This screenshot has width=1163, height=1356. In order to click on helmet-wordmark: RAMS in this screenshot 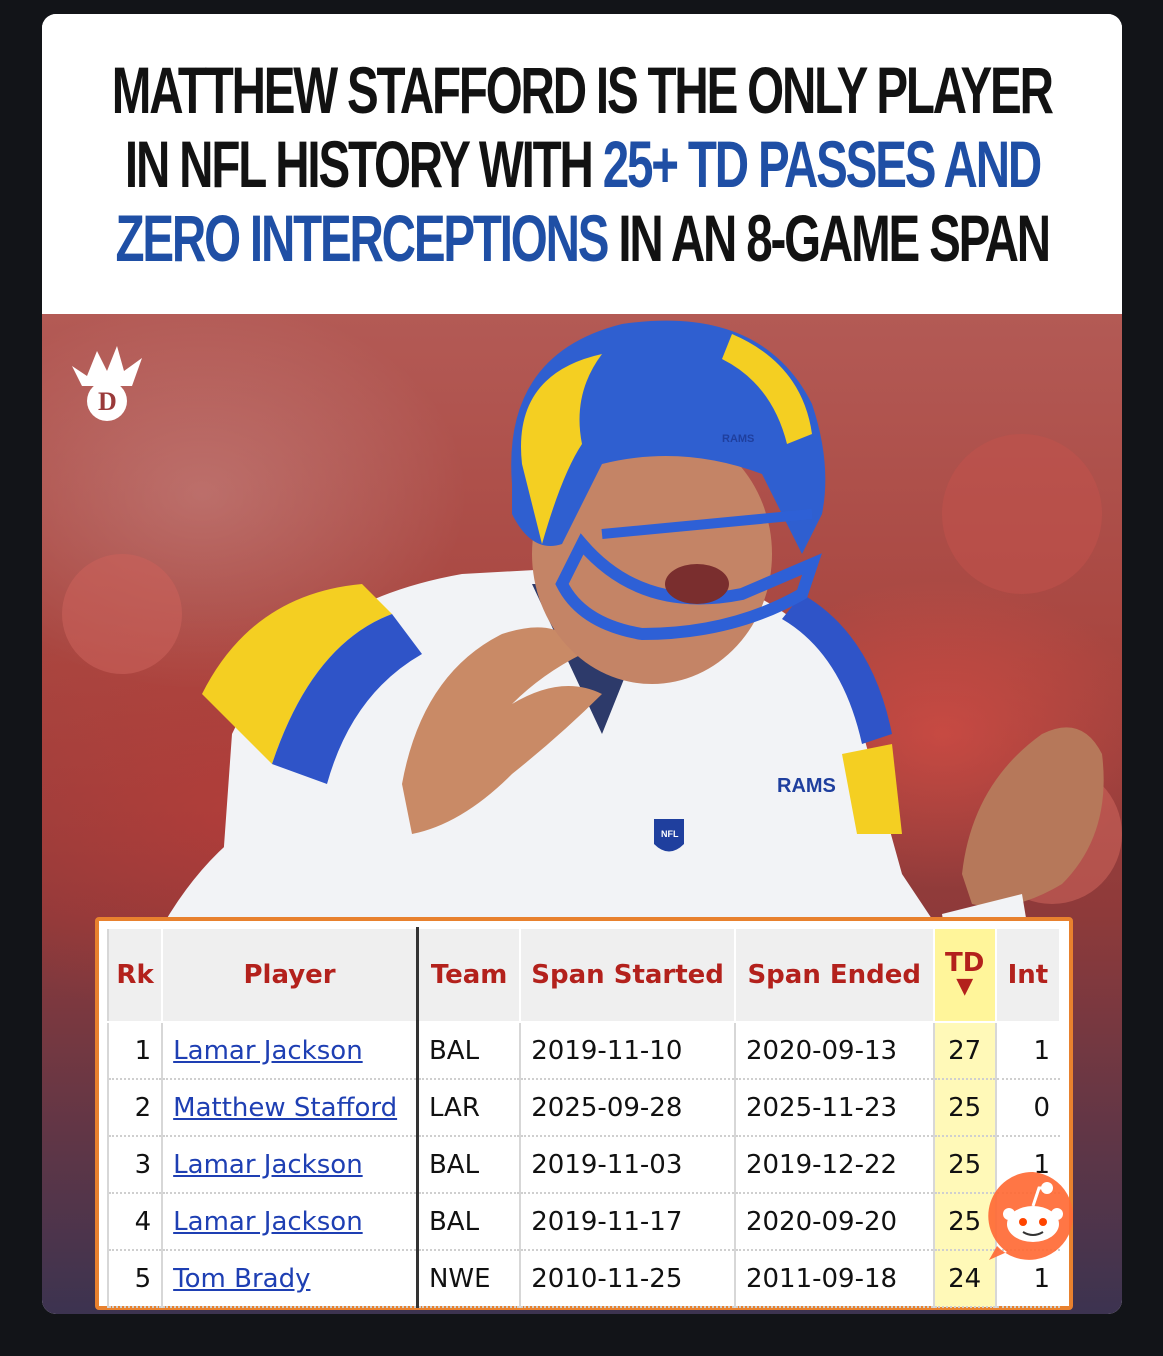, I will do `click(738, 439)`.